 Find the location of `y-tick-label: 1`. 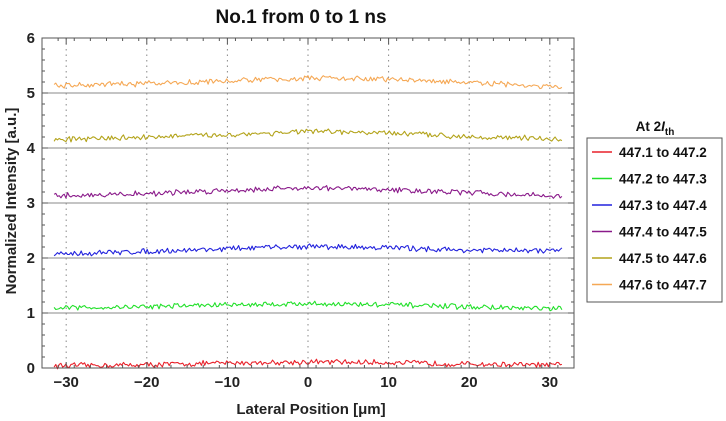

y-tick-label: 1 is located at coordinates (31, 313).